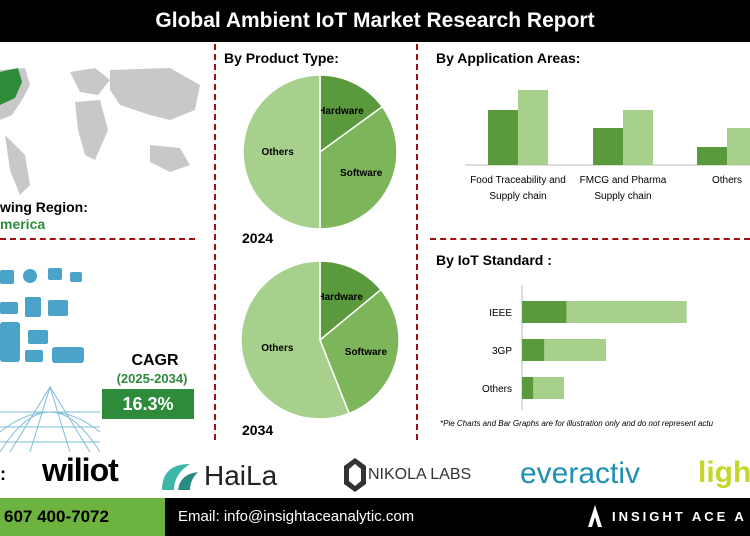 This screenshot has height=536, width=750. Describe the element at coordinates (355, 475) in the screenshot. I see `nikola-labs-icon` at that location.